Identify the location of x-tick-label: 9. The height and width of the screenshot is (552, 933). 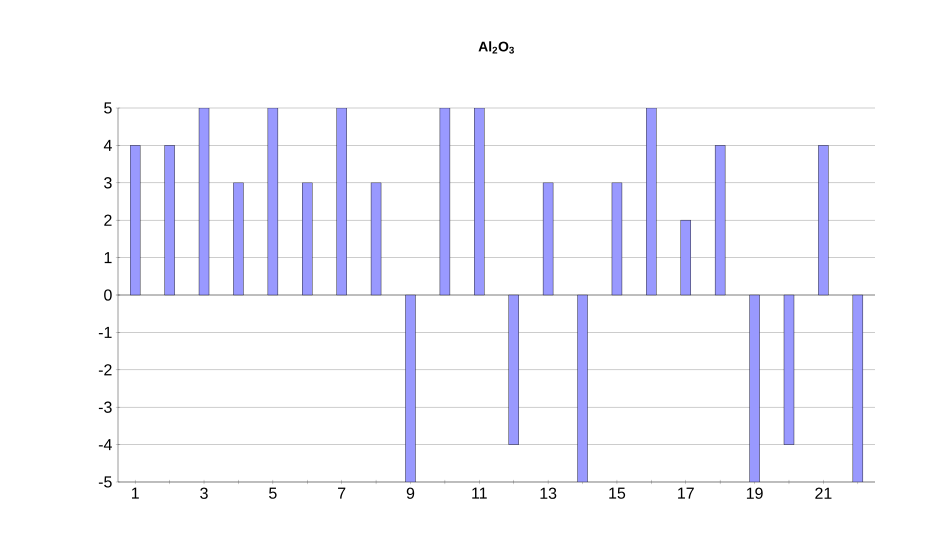
(410, 493).